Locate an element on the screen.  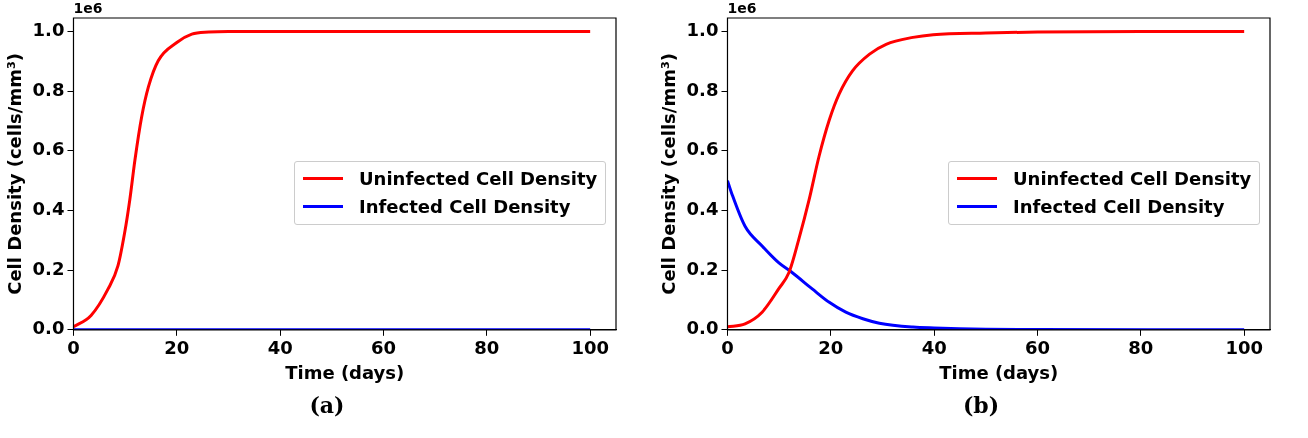
text: (b) is located at coordinates (981, 405).